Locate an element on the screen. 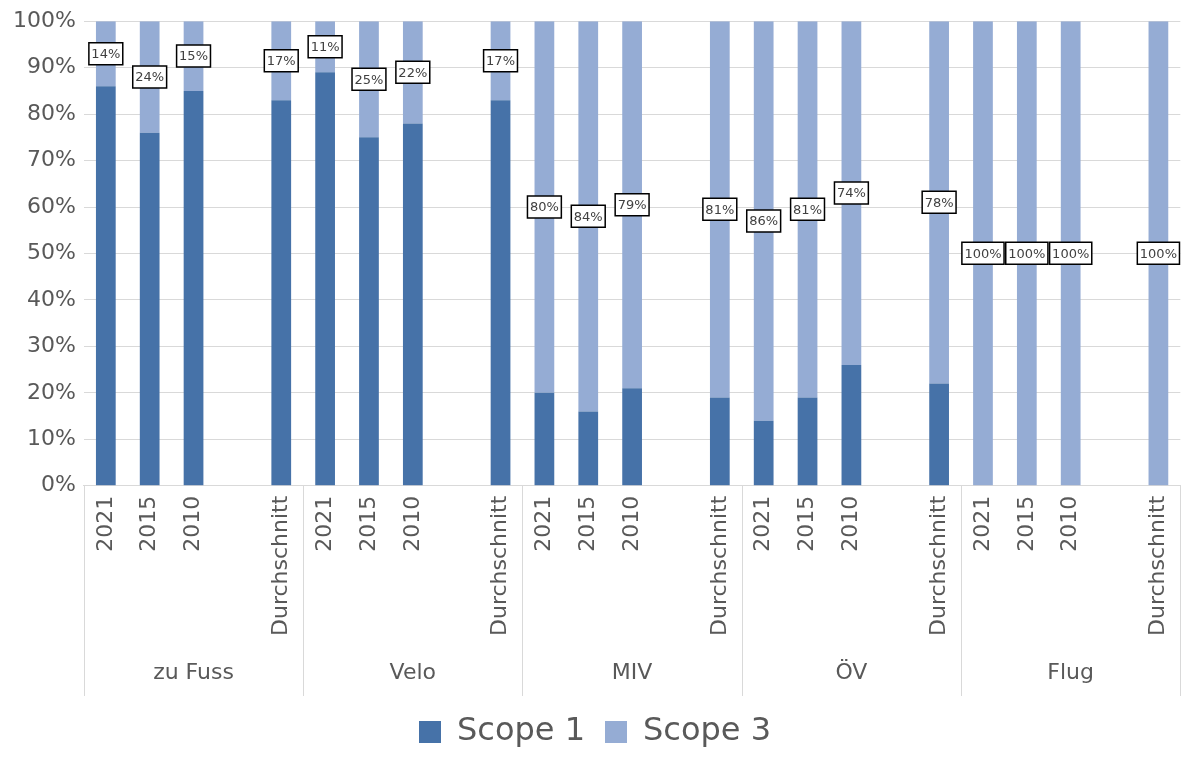  text: zu Fuss is located at coordinates (193, 671).